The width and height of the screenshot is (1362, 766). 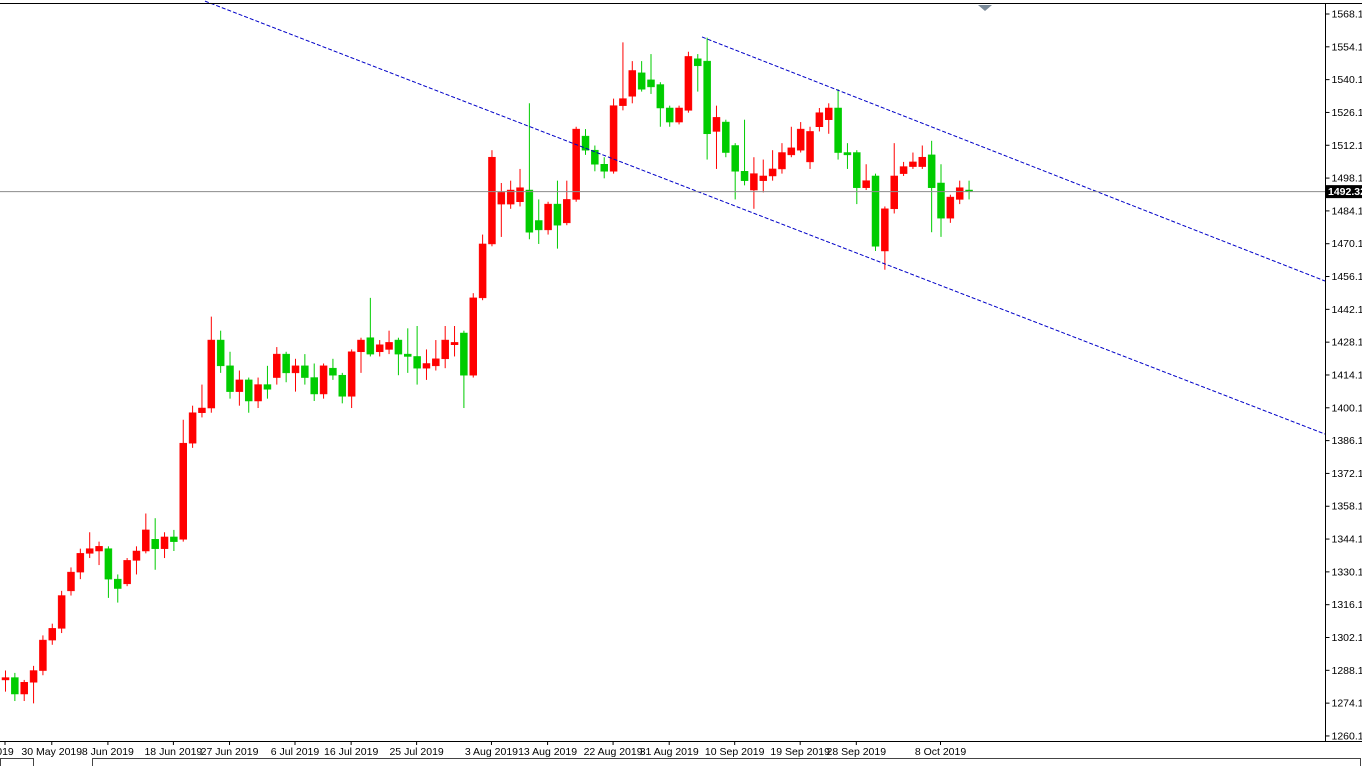 I want to click on date-tick-label: 30 May 2019, so click(x=51, y=752).